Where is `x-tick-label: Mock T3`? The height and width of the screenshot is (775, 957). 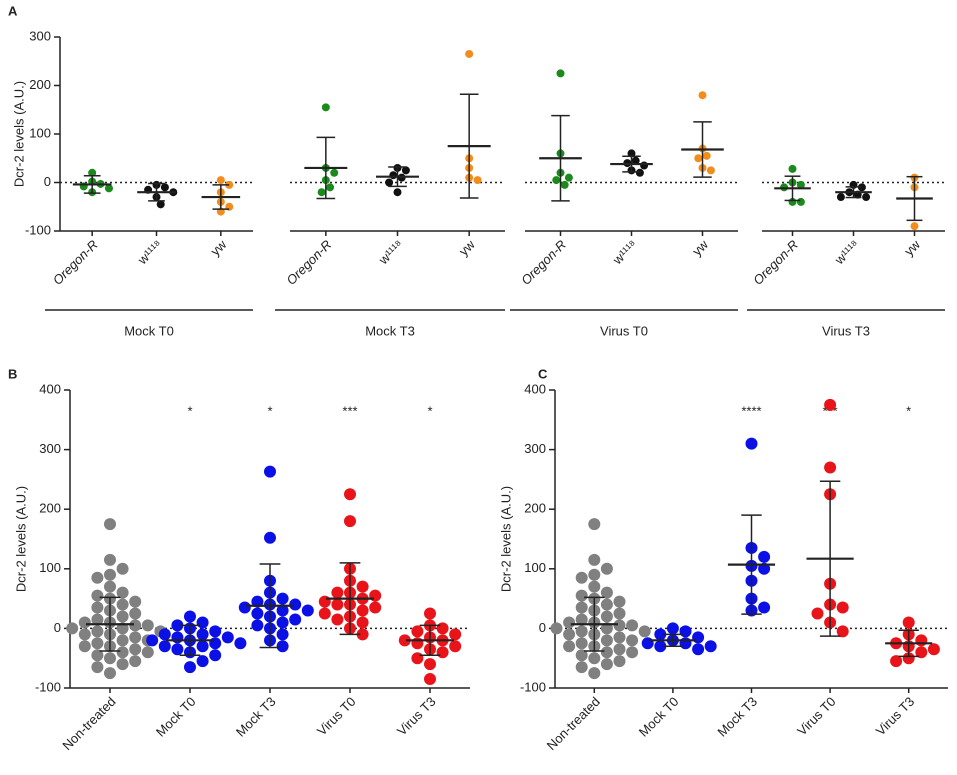 x-tick-label: Mock T3 is located at coordinates (256, 717).